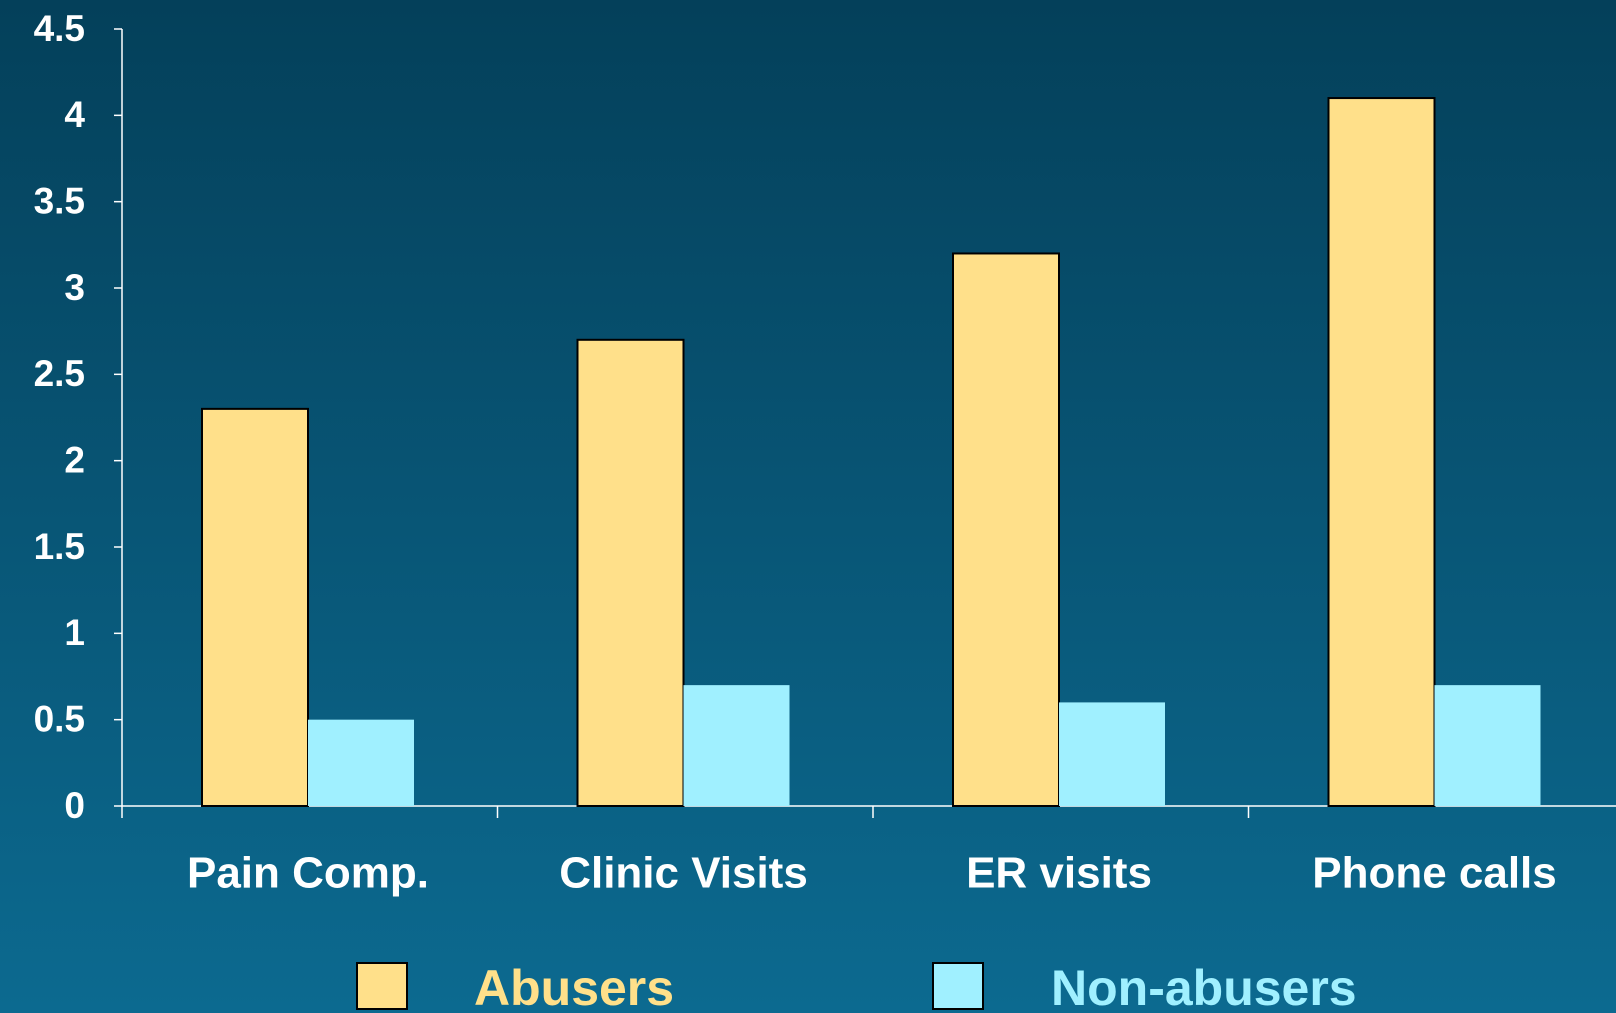 The width and height of the screenshot is (1616, 1013). What do you see at coordinates (59, 546) in the screenshot?
I see `y-tick-label: 1.5` at bounding box center [59, 546].